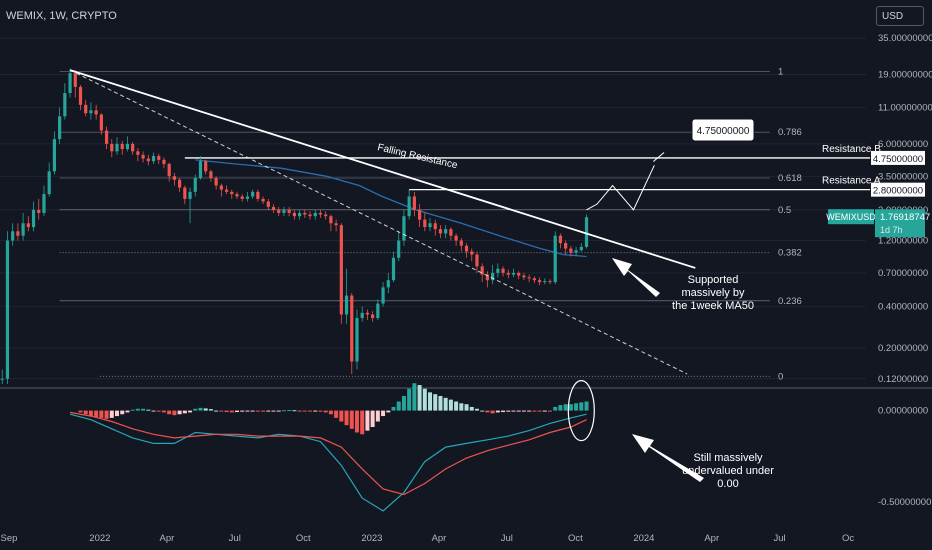 The image size is (932, 550). I want to click on x-tick-label: Apr, so click(711, 538).